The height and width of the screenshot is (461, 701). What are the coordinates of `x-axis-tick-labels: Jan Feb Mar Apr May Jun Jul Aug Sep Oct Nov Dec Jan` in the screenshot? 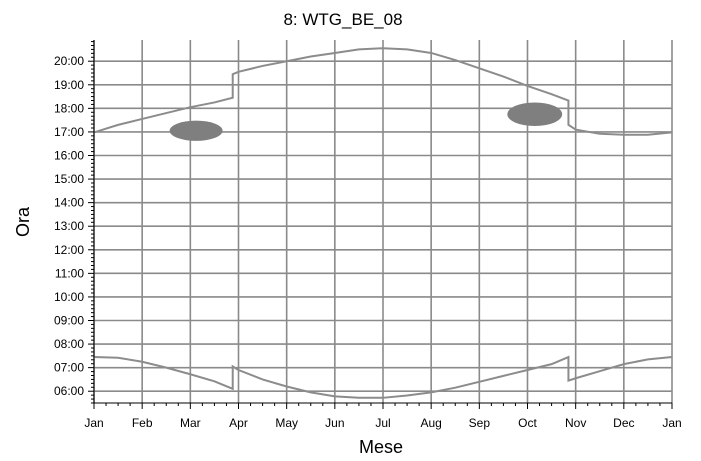 It's located at (382, 423).